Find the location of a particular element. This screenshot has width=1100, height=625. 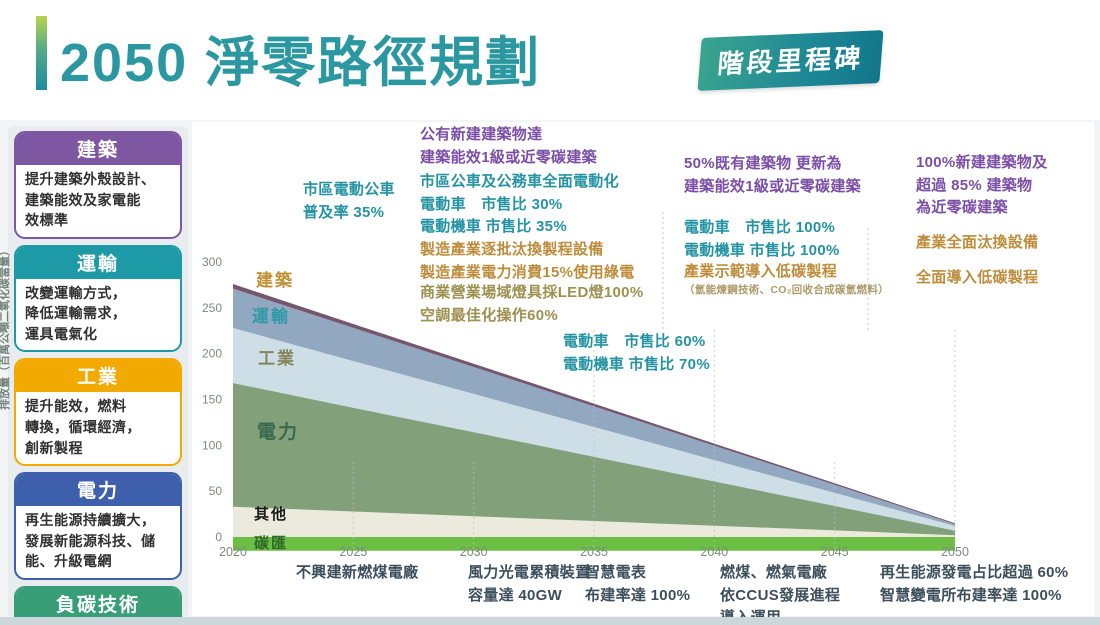

page-title: 2050 淨零路徑規劃 is located at coordinates (301, 63).